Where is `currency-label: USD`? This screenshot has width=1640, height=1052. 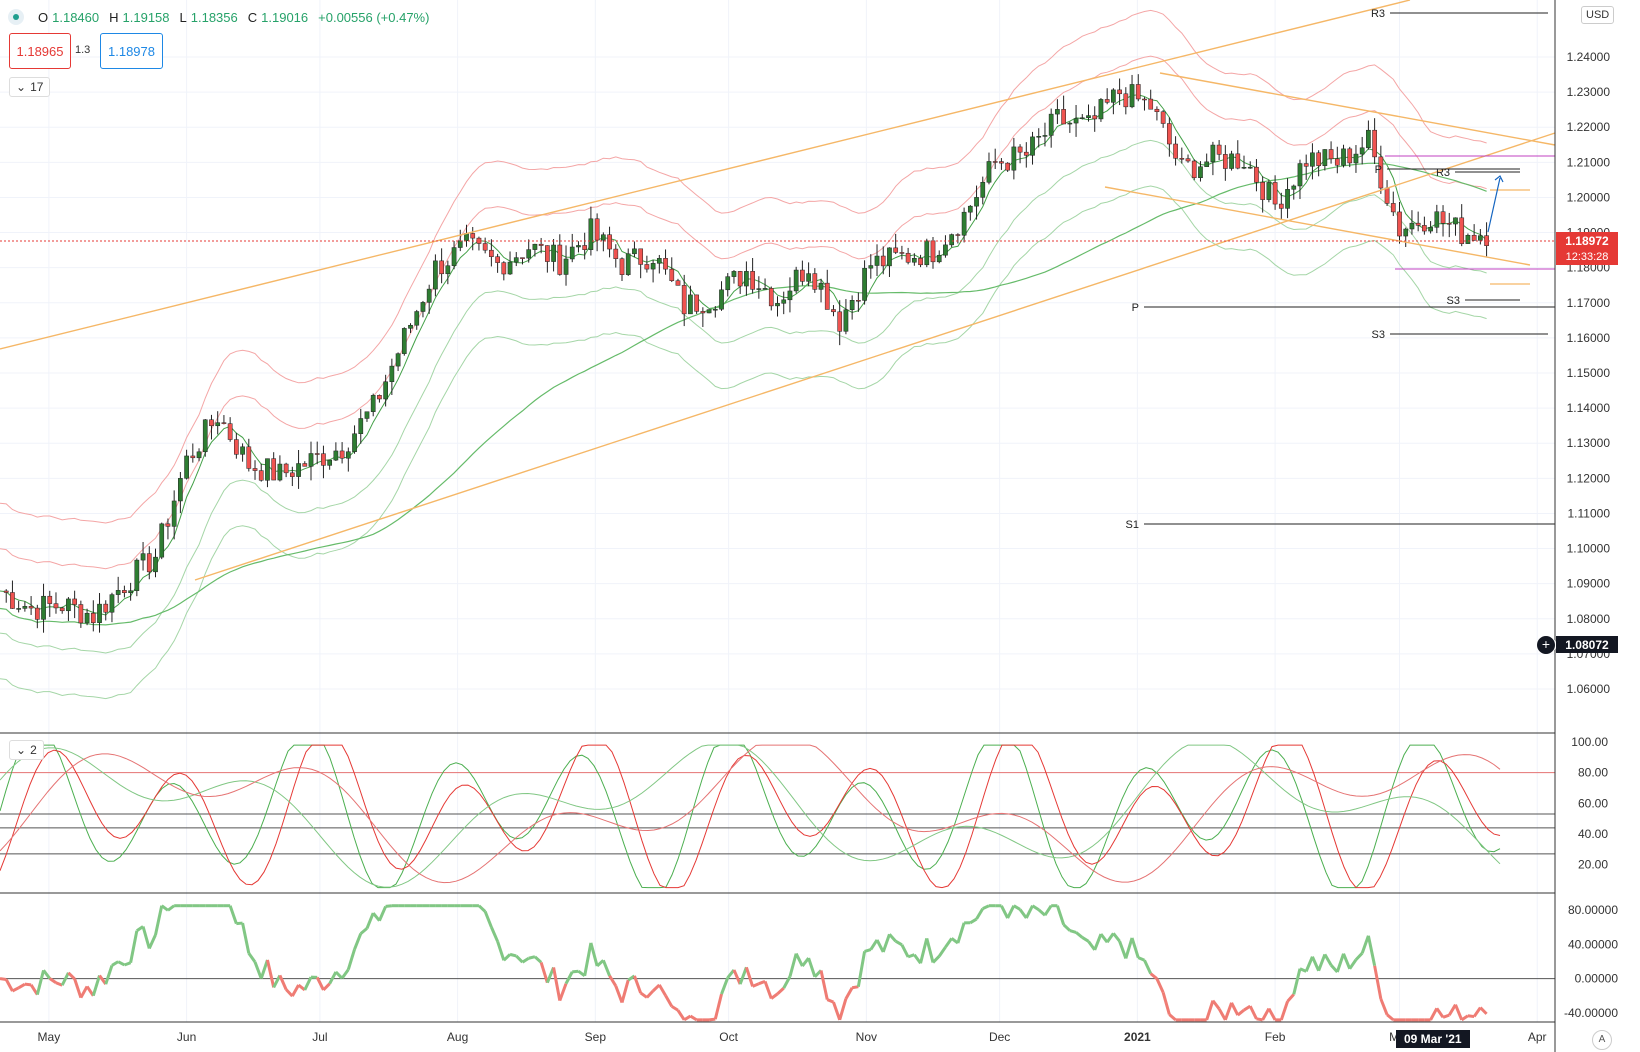 currency-label: USD is located at coordinates (1598, 15).